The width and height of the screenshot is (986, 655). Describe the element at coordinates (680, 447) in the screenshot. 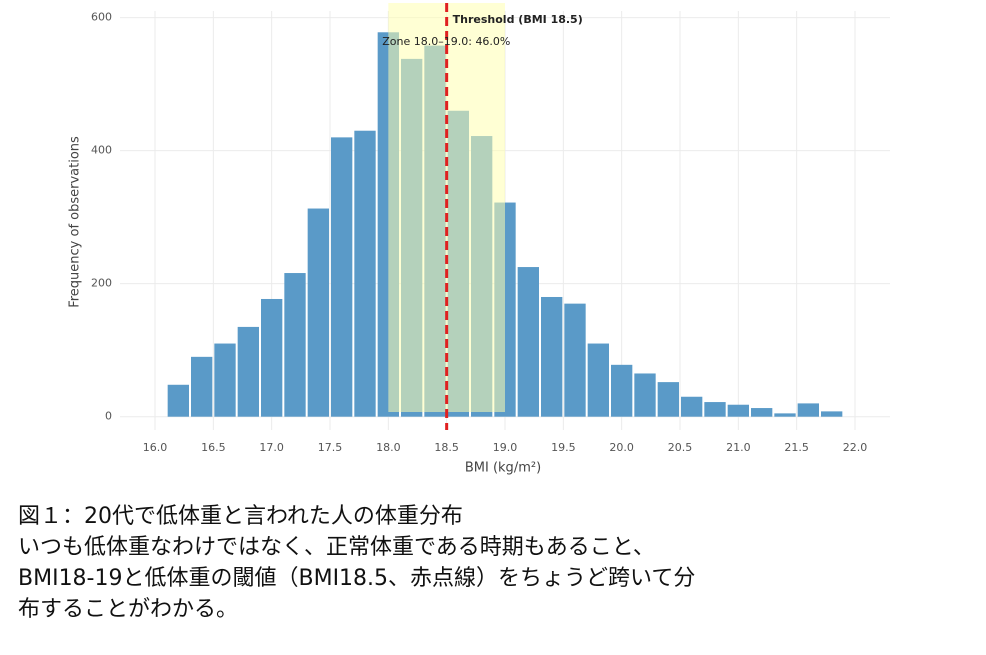

I see `x-tick-label: 20.5` at that location.